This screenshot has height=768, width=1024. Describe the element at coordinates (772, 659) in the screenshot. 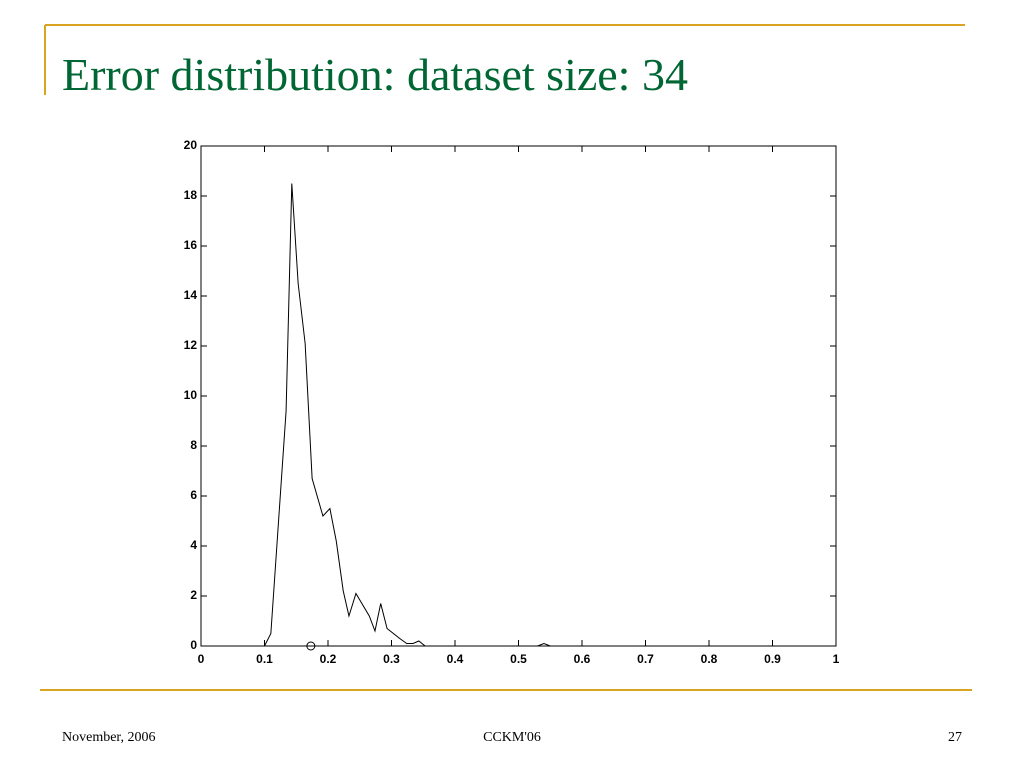

I see `x-tick-label: 0.9` at that location.